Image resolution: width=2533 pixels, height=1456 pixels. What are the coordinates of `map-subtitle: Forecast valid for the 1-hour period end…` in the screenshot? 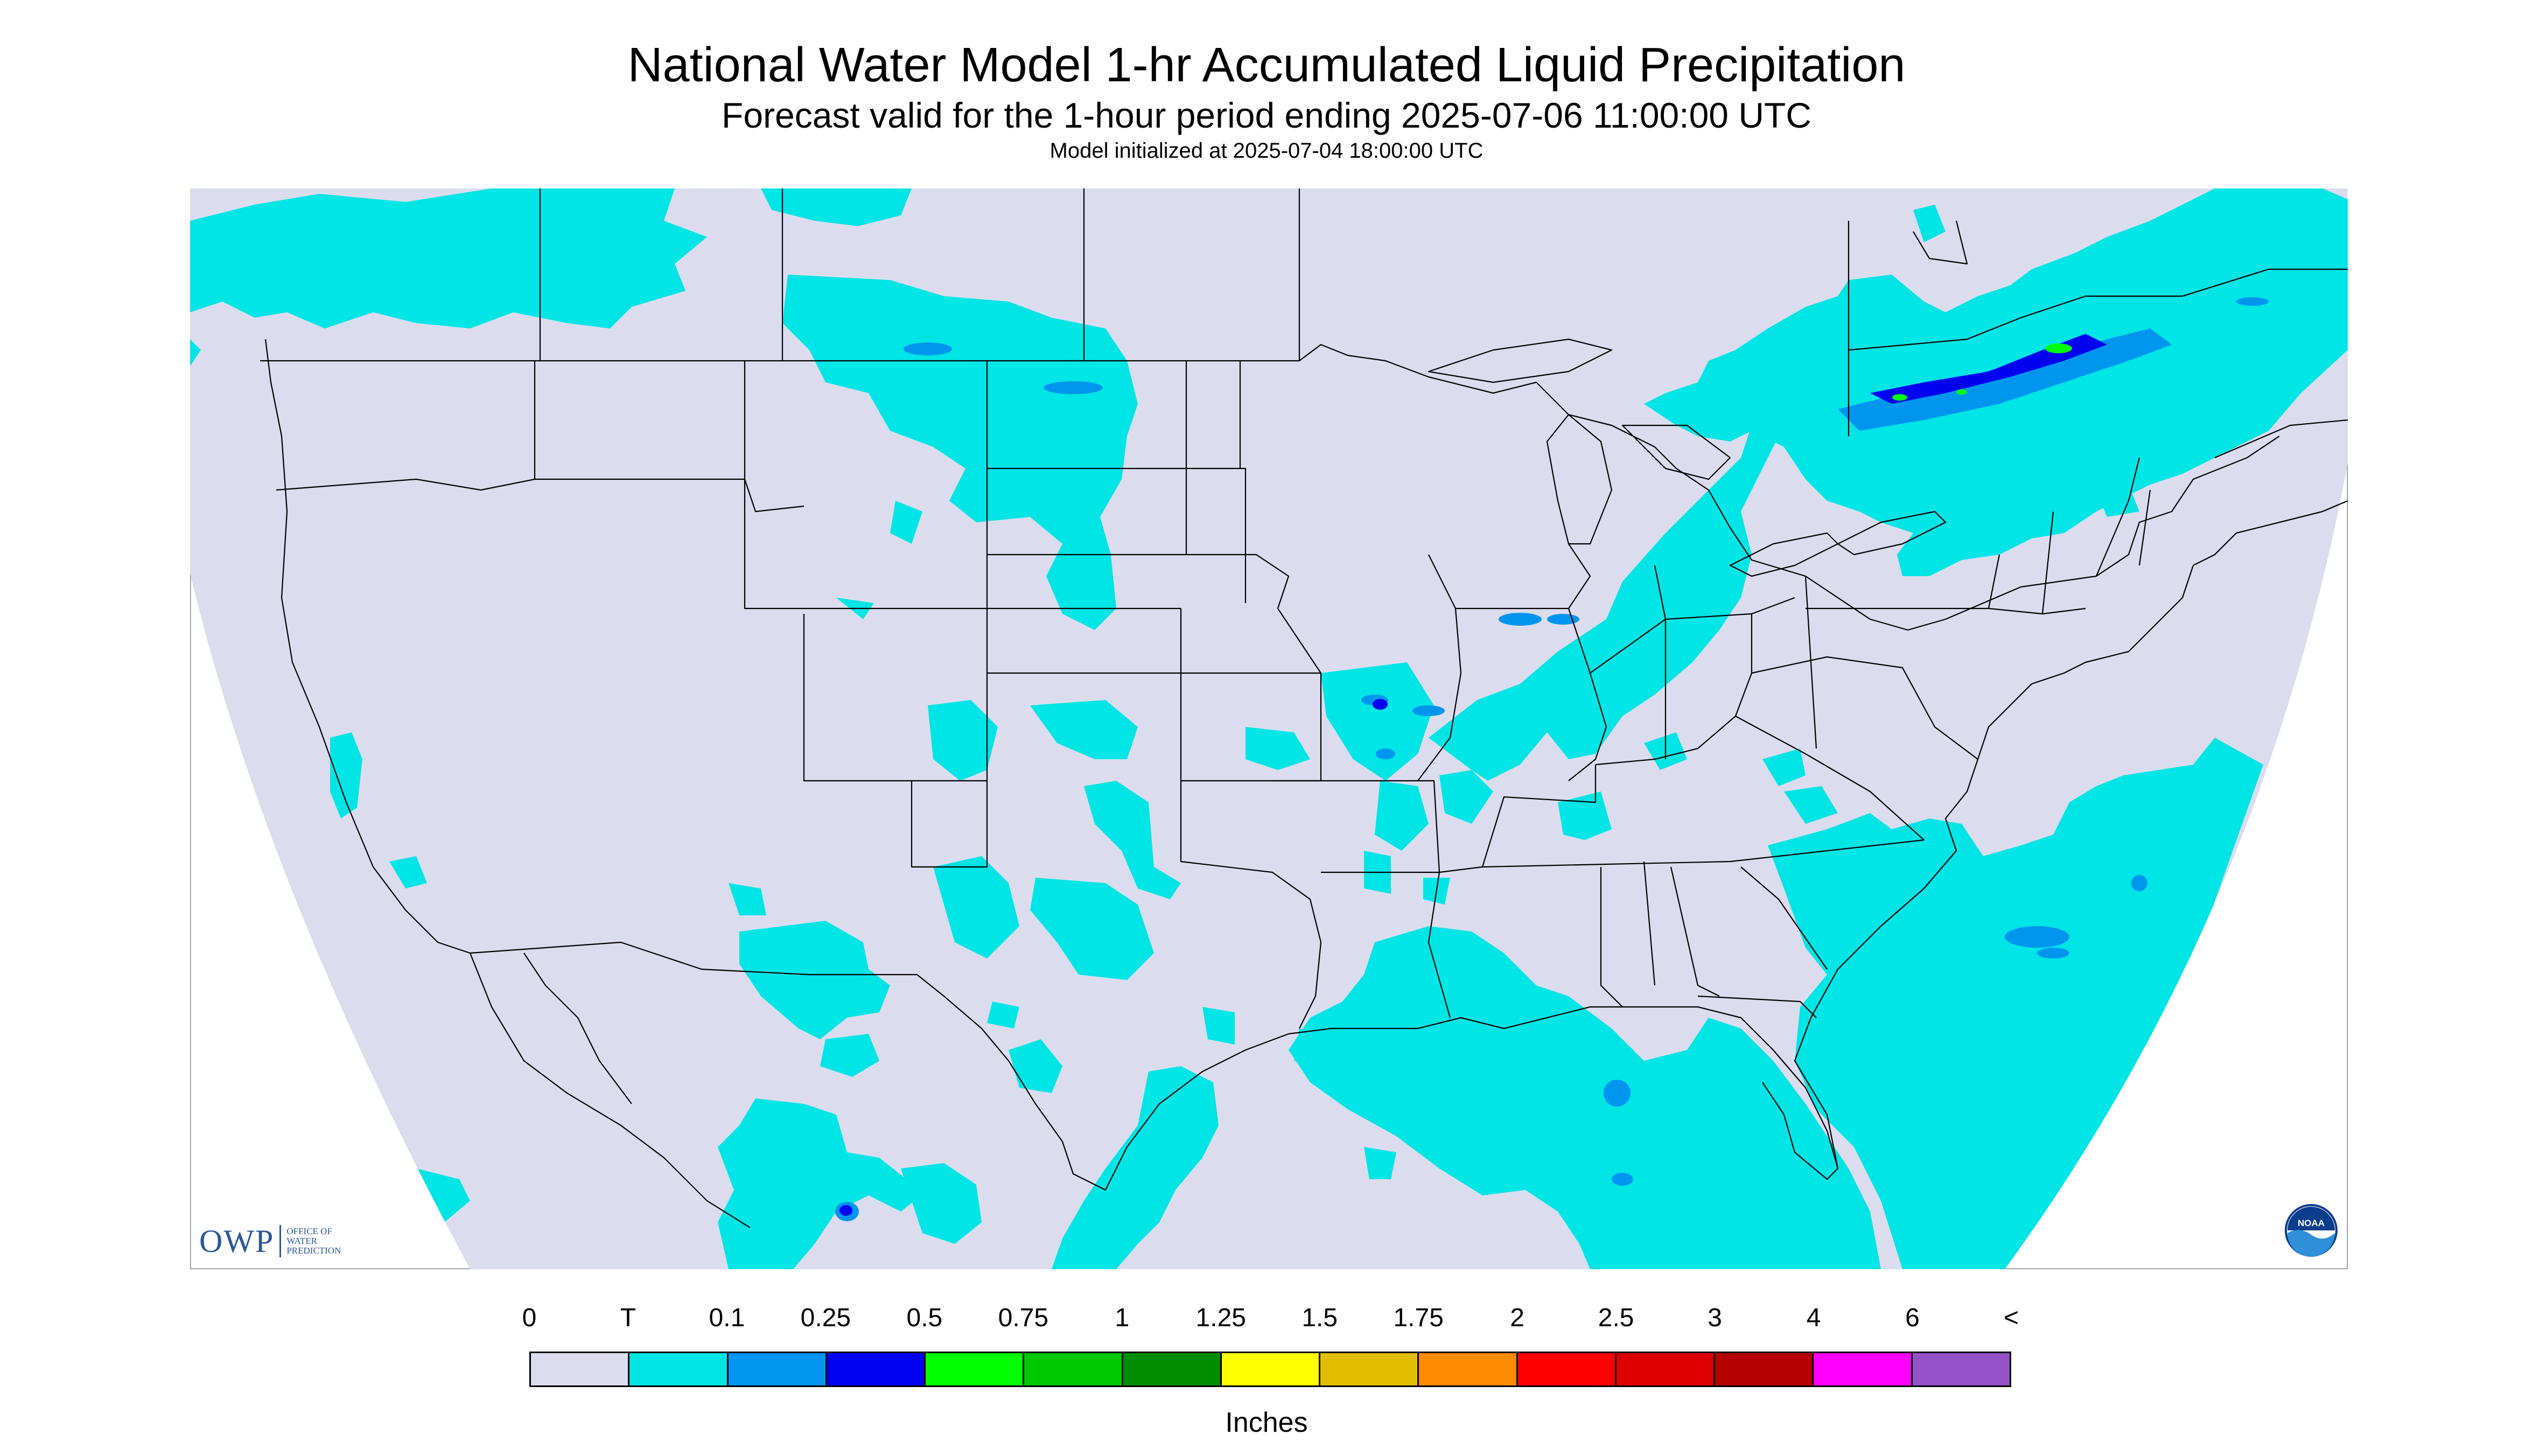 It's located at (1266, 115).